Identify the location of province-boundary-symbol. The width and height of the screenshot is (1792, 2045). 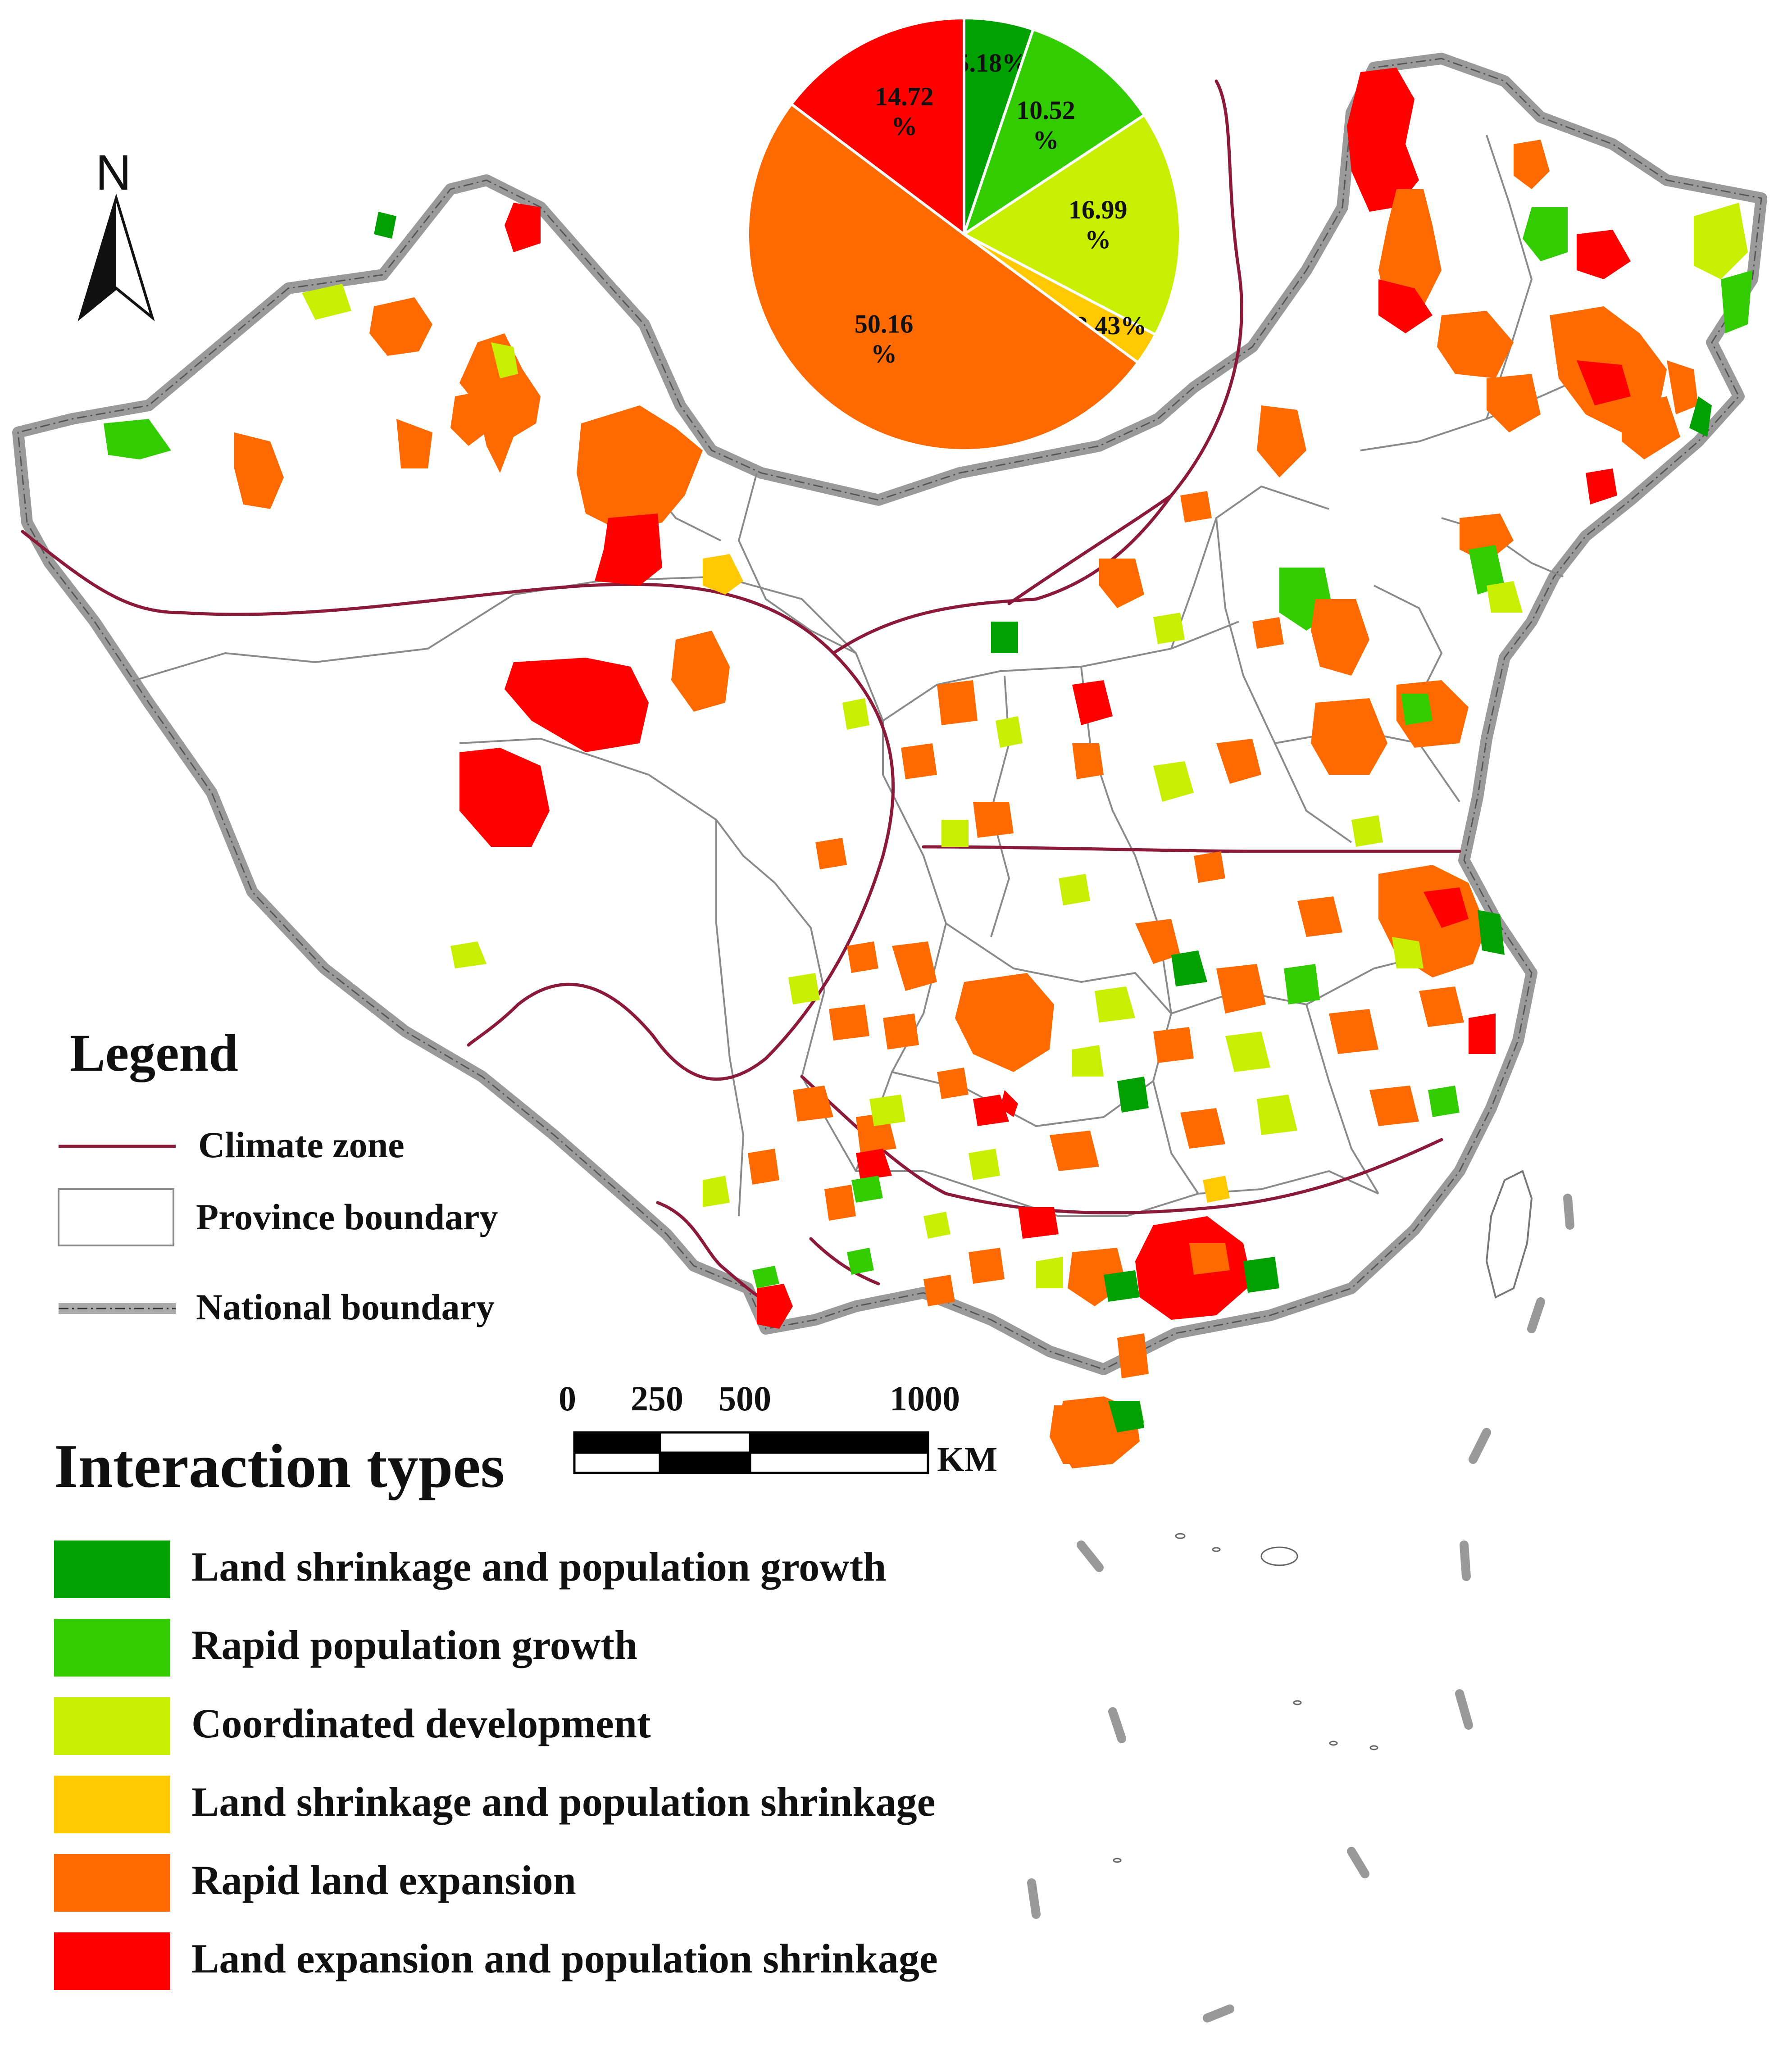
(116, 1217).